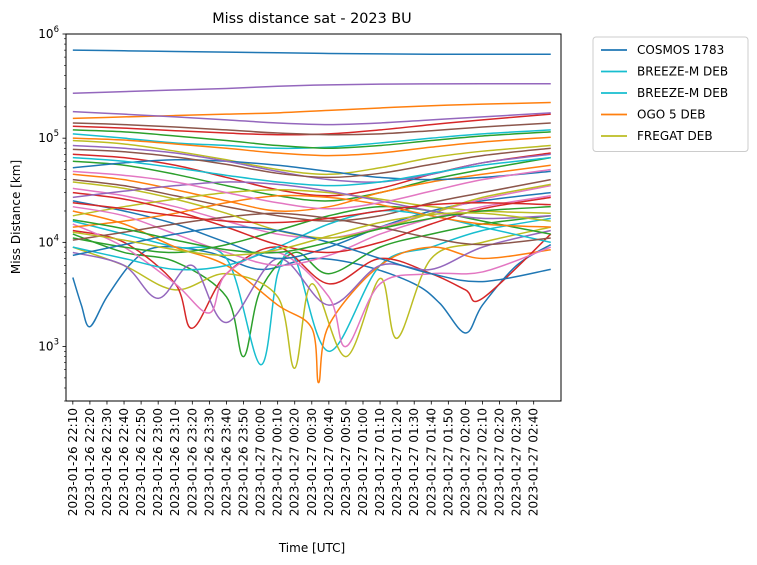  Describe the element at coordinates (311, 19) in the screenshot. I see `chart-title: Miss distance sat - 2023 BU` at that location.